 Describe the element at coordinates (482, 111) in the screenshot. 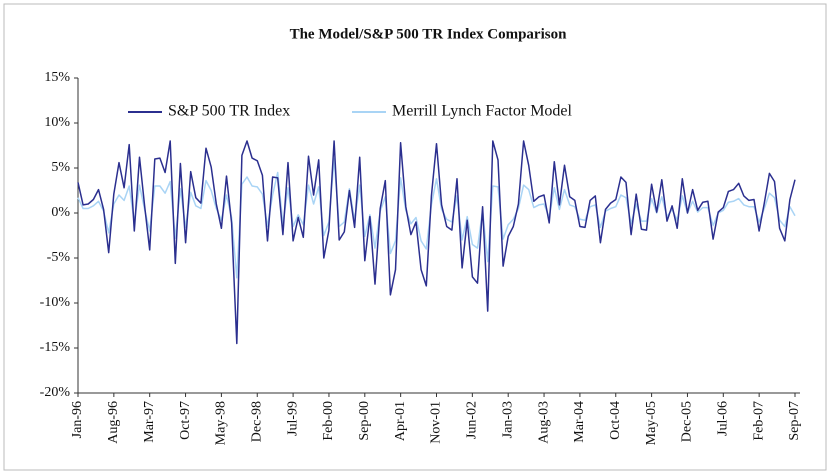

I see `legend-label: Merrill Lynch Factor Model` at that location.